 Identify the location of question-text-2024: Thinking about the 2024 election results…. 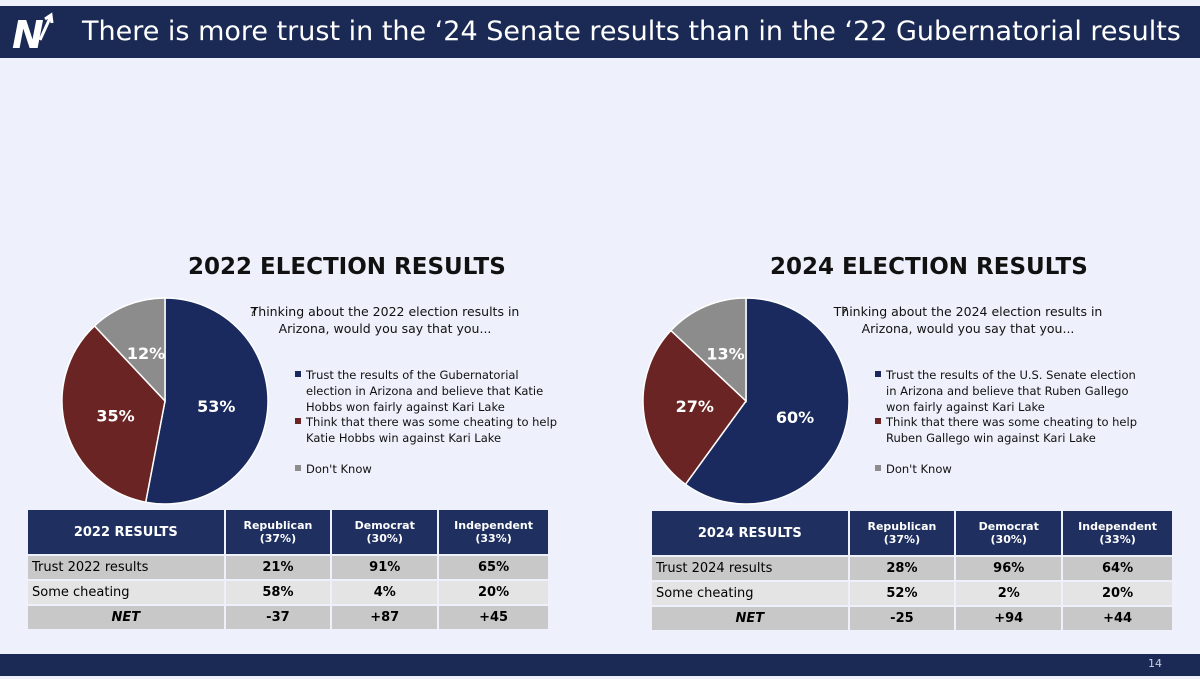
(968, 320).